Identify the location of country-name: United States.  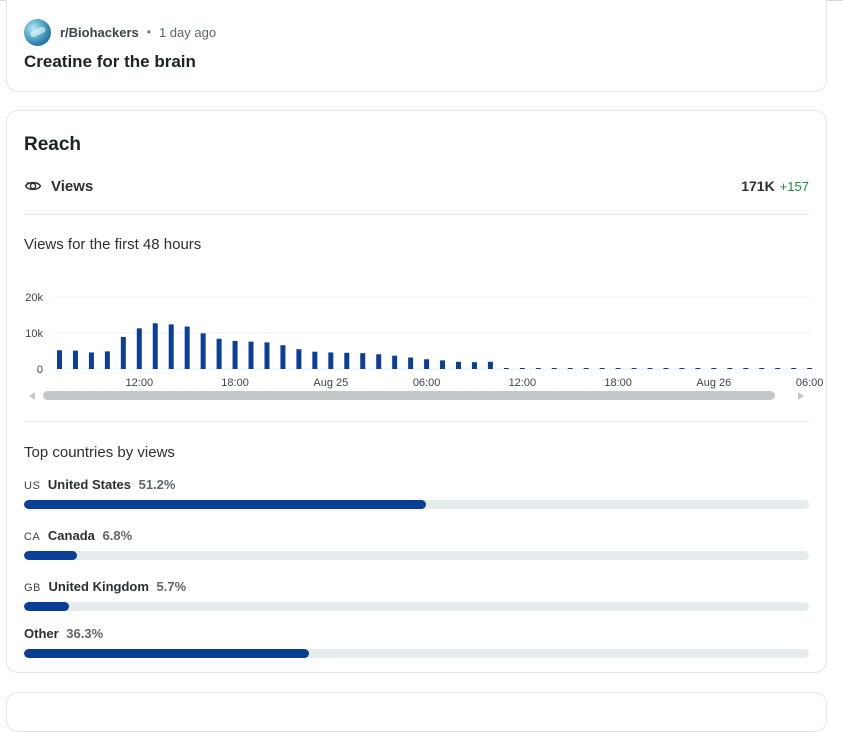
(89, 484).